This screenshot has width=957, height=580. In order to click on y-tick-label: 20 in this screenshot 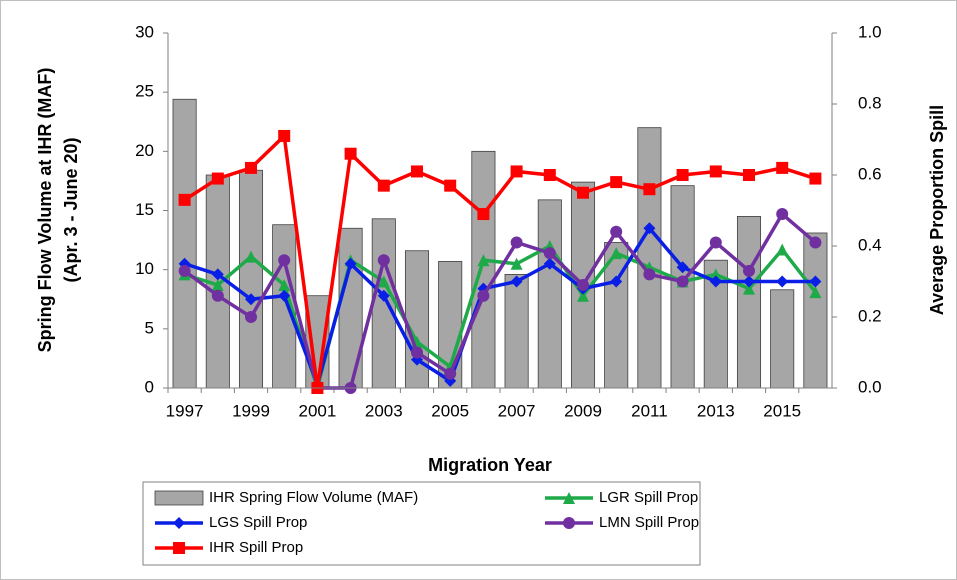, I will do `click(144, 150)`.